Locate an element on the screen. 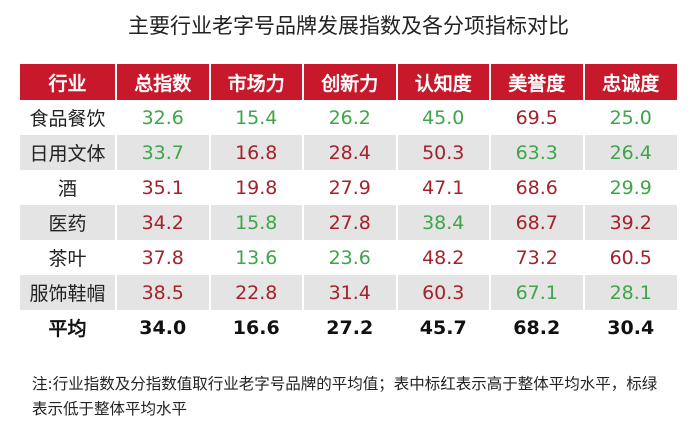  average-cell: 16.6 is located at coordinates (255, 327).